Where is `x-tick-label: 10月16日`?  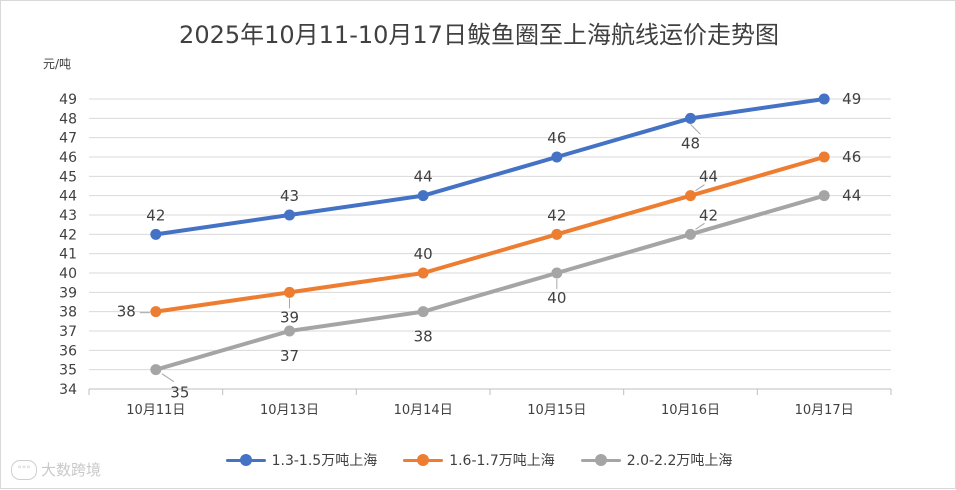
x-tick-label: 10月16日 is located at coordinates (690, 410).